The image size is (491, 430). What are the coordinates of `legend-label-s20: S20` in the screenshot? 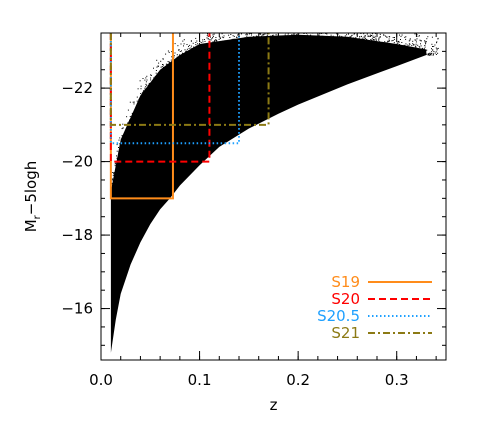 It's located at (345, 299).